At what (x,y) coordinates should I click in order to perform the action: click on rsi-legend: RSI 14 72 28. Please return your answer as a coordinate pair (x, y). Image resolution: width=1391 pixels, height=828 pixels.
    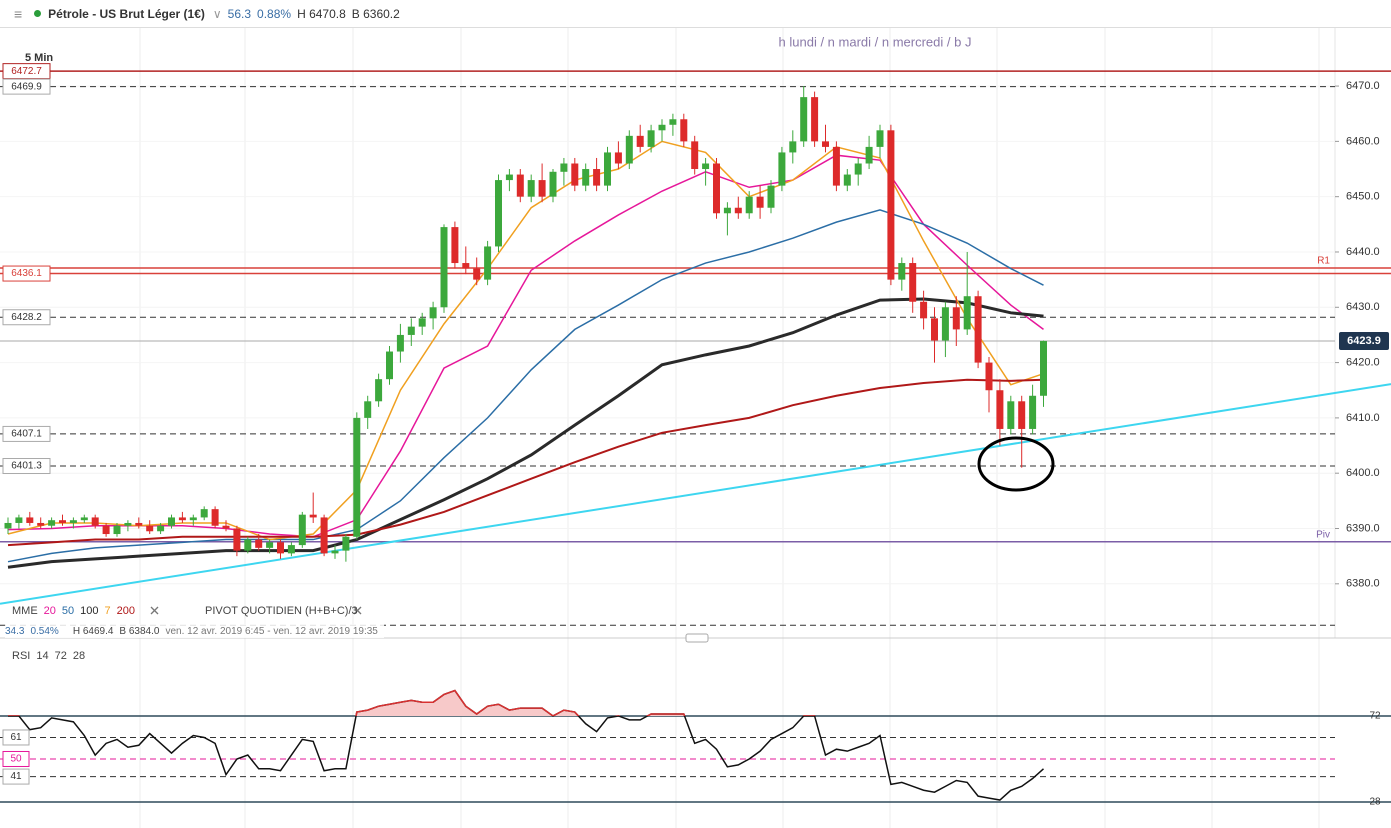
    Looking at the image, I should click on (51, 656).